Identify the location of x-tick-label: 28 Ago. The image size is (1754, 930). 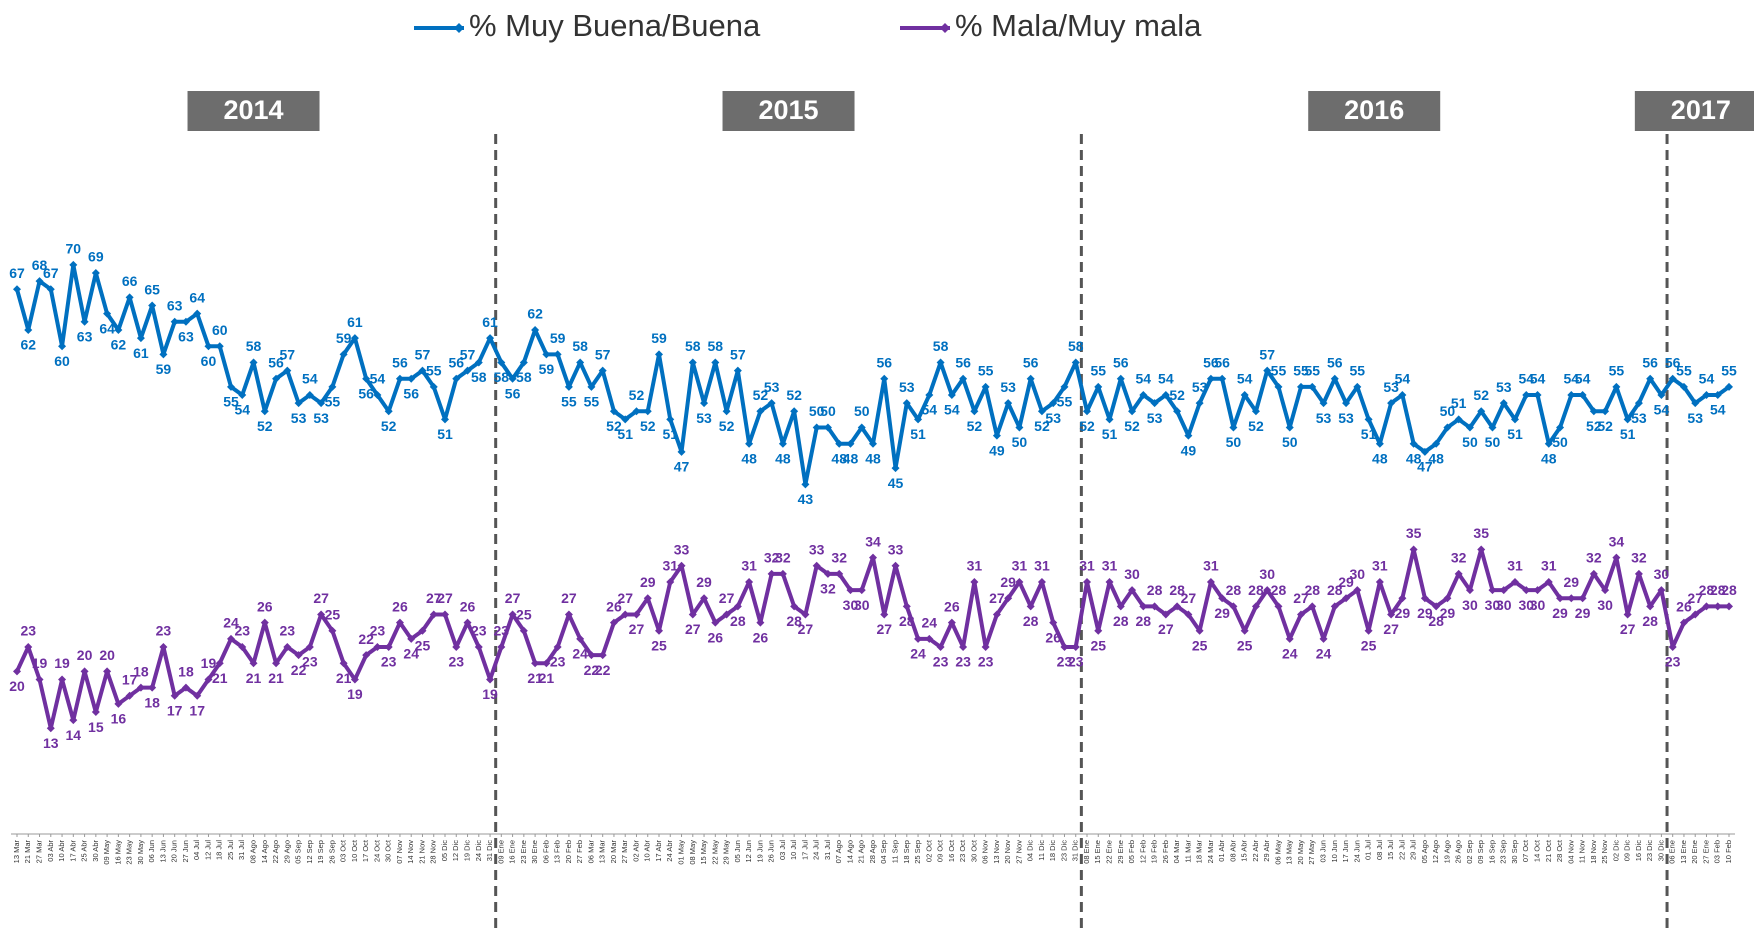
(872, 851).